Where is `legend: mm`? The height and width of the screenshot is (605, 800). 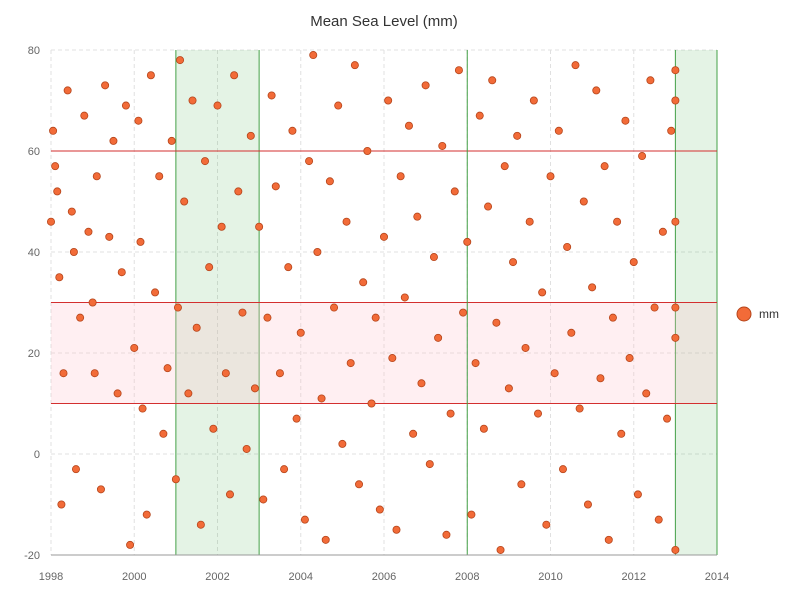 legend: mm is located at coordinates (757, 314).